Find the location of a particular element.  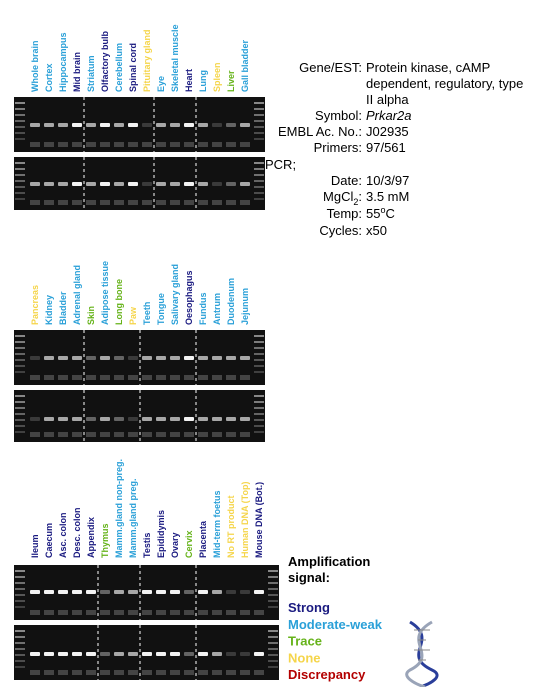

info-key: Temp: is located at coordinates (344, 213).